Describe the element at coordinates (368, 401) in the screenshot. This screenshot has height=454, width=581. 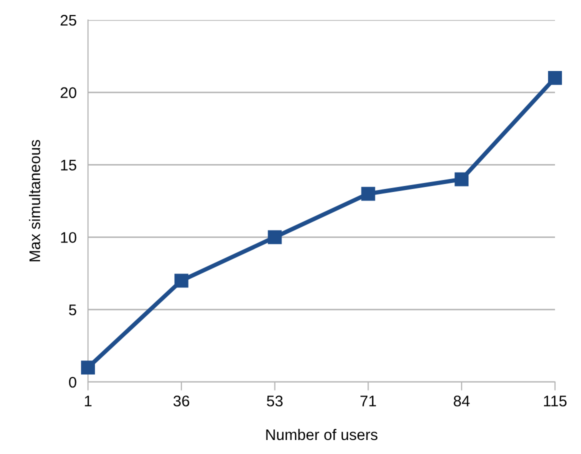
I see `x-tick-label: 71` at that location.